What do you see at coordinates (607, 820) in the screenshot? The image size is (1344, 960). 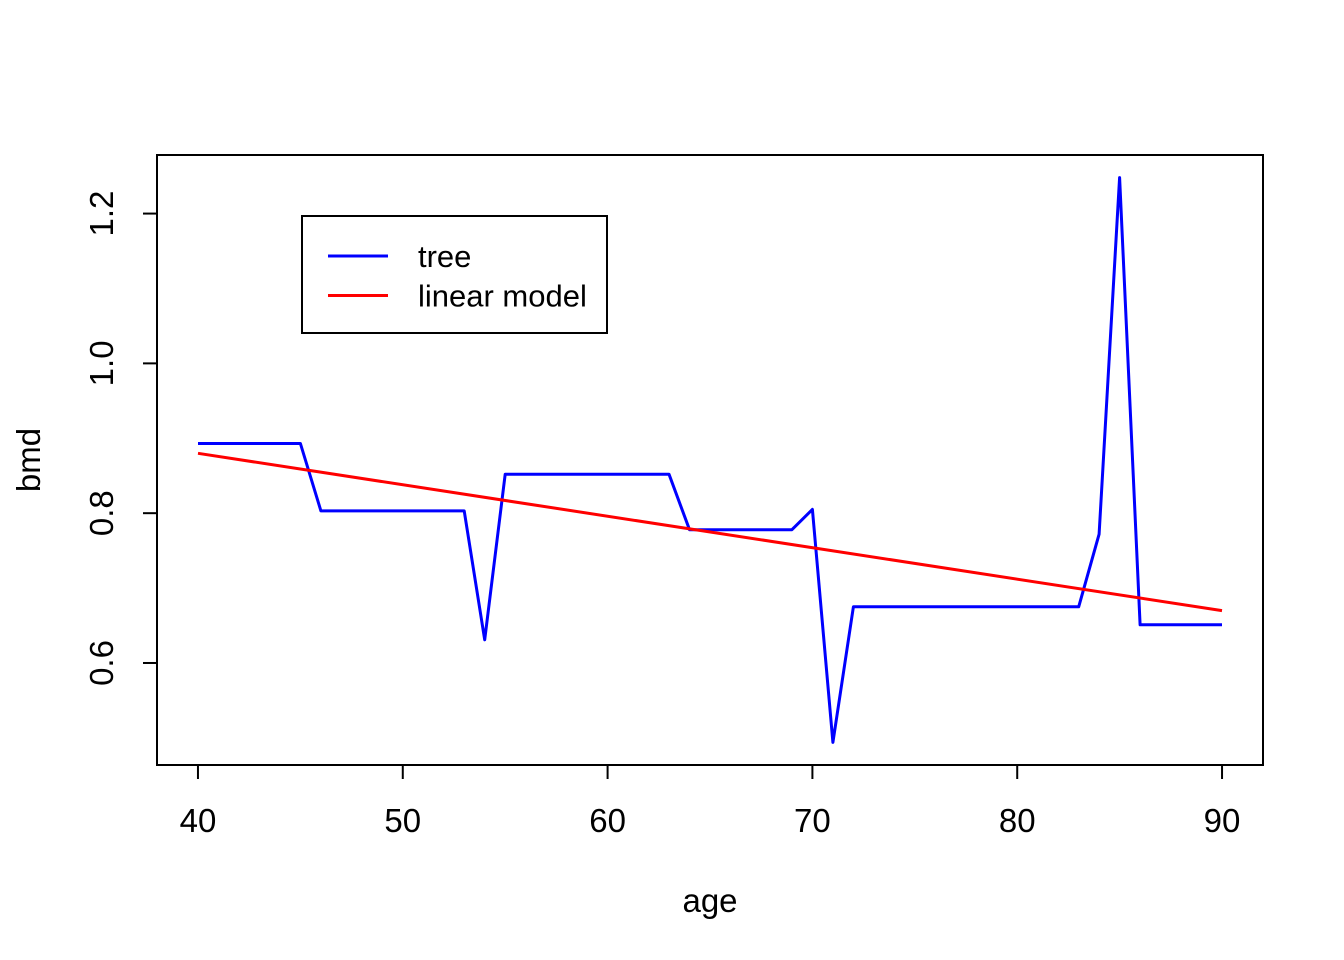 I see `x-axis-tick-label: 60` at bounding box center [607, 820].